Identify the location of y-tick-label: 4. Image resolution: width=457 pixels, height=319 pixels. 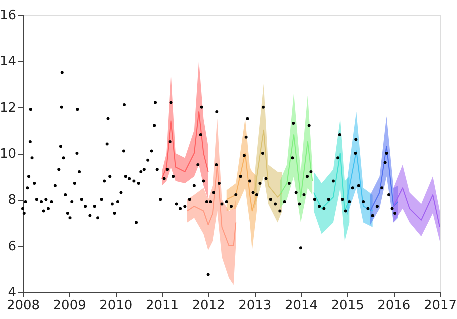
(12, 293).